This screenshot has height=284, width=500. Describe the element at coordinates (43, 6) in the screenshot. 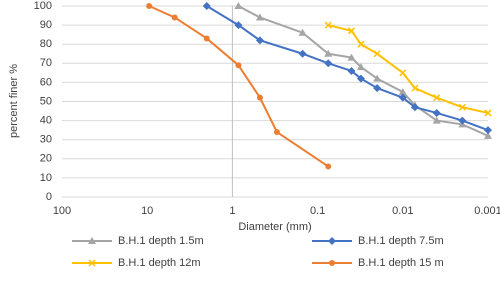

I see `y-tick-label: 100` at that location.